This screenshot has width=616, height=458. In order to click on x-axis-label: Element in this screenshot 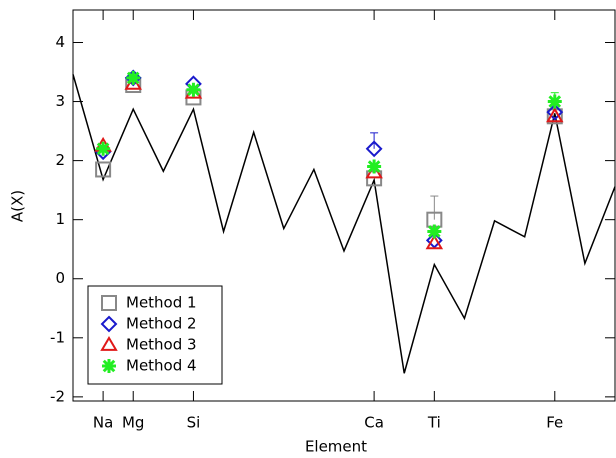, I will do `click(336, 447)`.